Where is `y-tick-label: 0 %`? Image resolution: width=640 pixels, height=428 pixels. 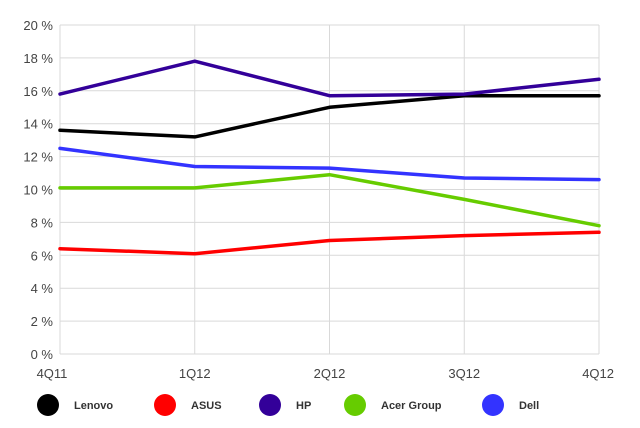 y-tick-label: 0 % is located at coordinates (42, 354).